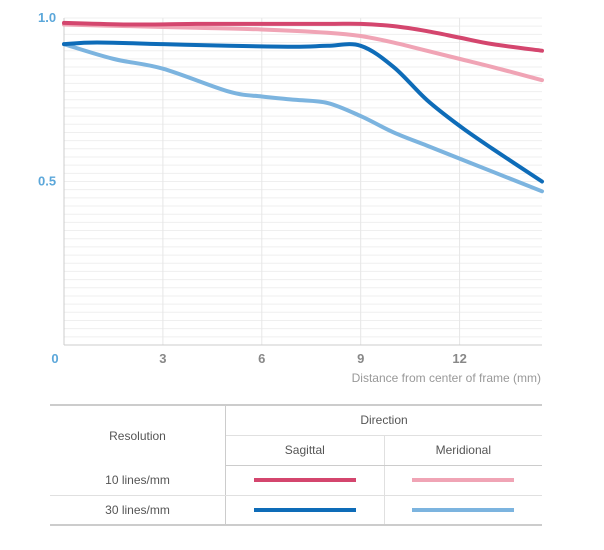  Describe the element at coordinates (47, 181) in the screenshot. I see `y-tick-label: 0.5` at that location.